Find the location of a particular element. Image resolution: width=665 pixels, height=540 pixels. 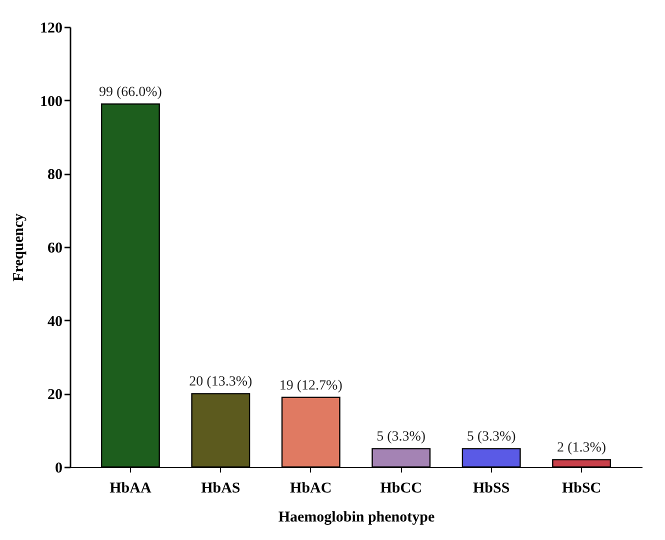

x-tick-label: HbSS is located at coordinates (491, 488).